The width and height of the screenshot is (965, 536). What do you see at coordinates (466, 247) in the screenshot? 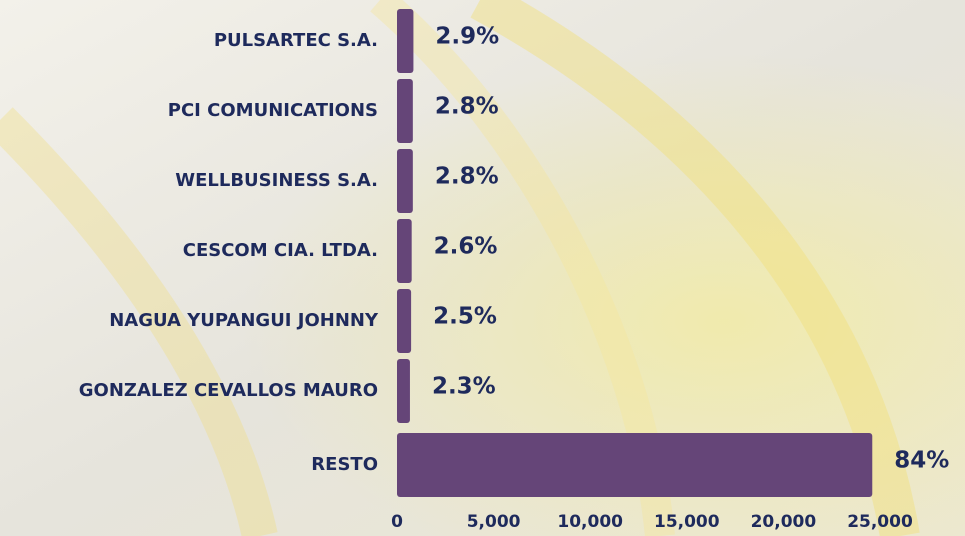
I see `value-label: 2.6%` at bounding box center [466, 247].